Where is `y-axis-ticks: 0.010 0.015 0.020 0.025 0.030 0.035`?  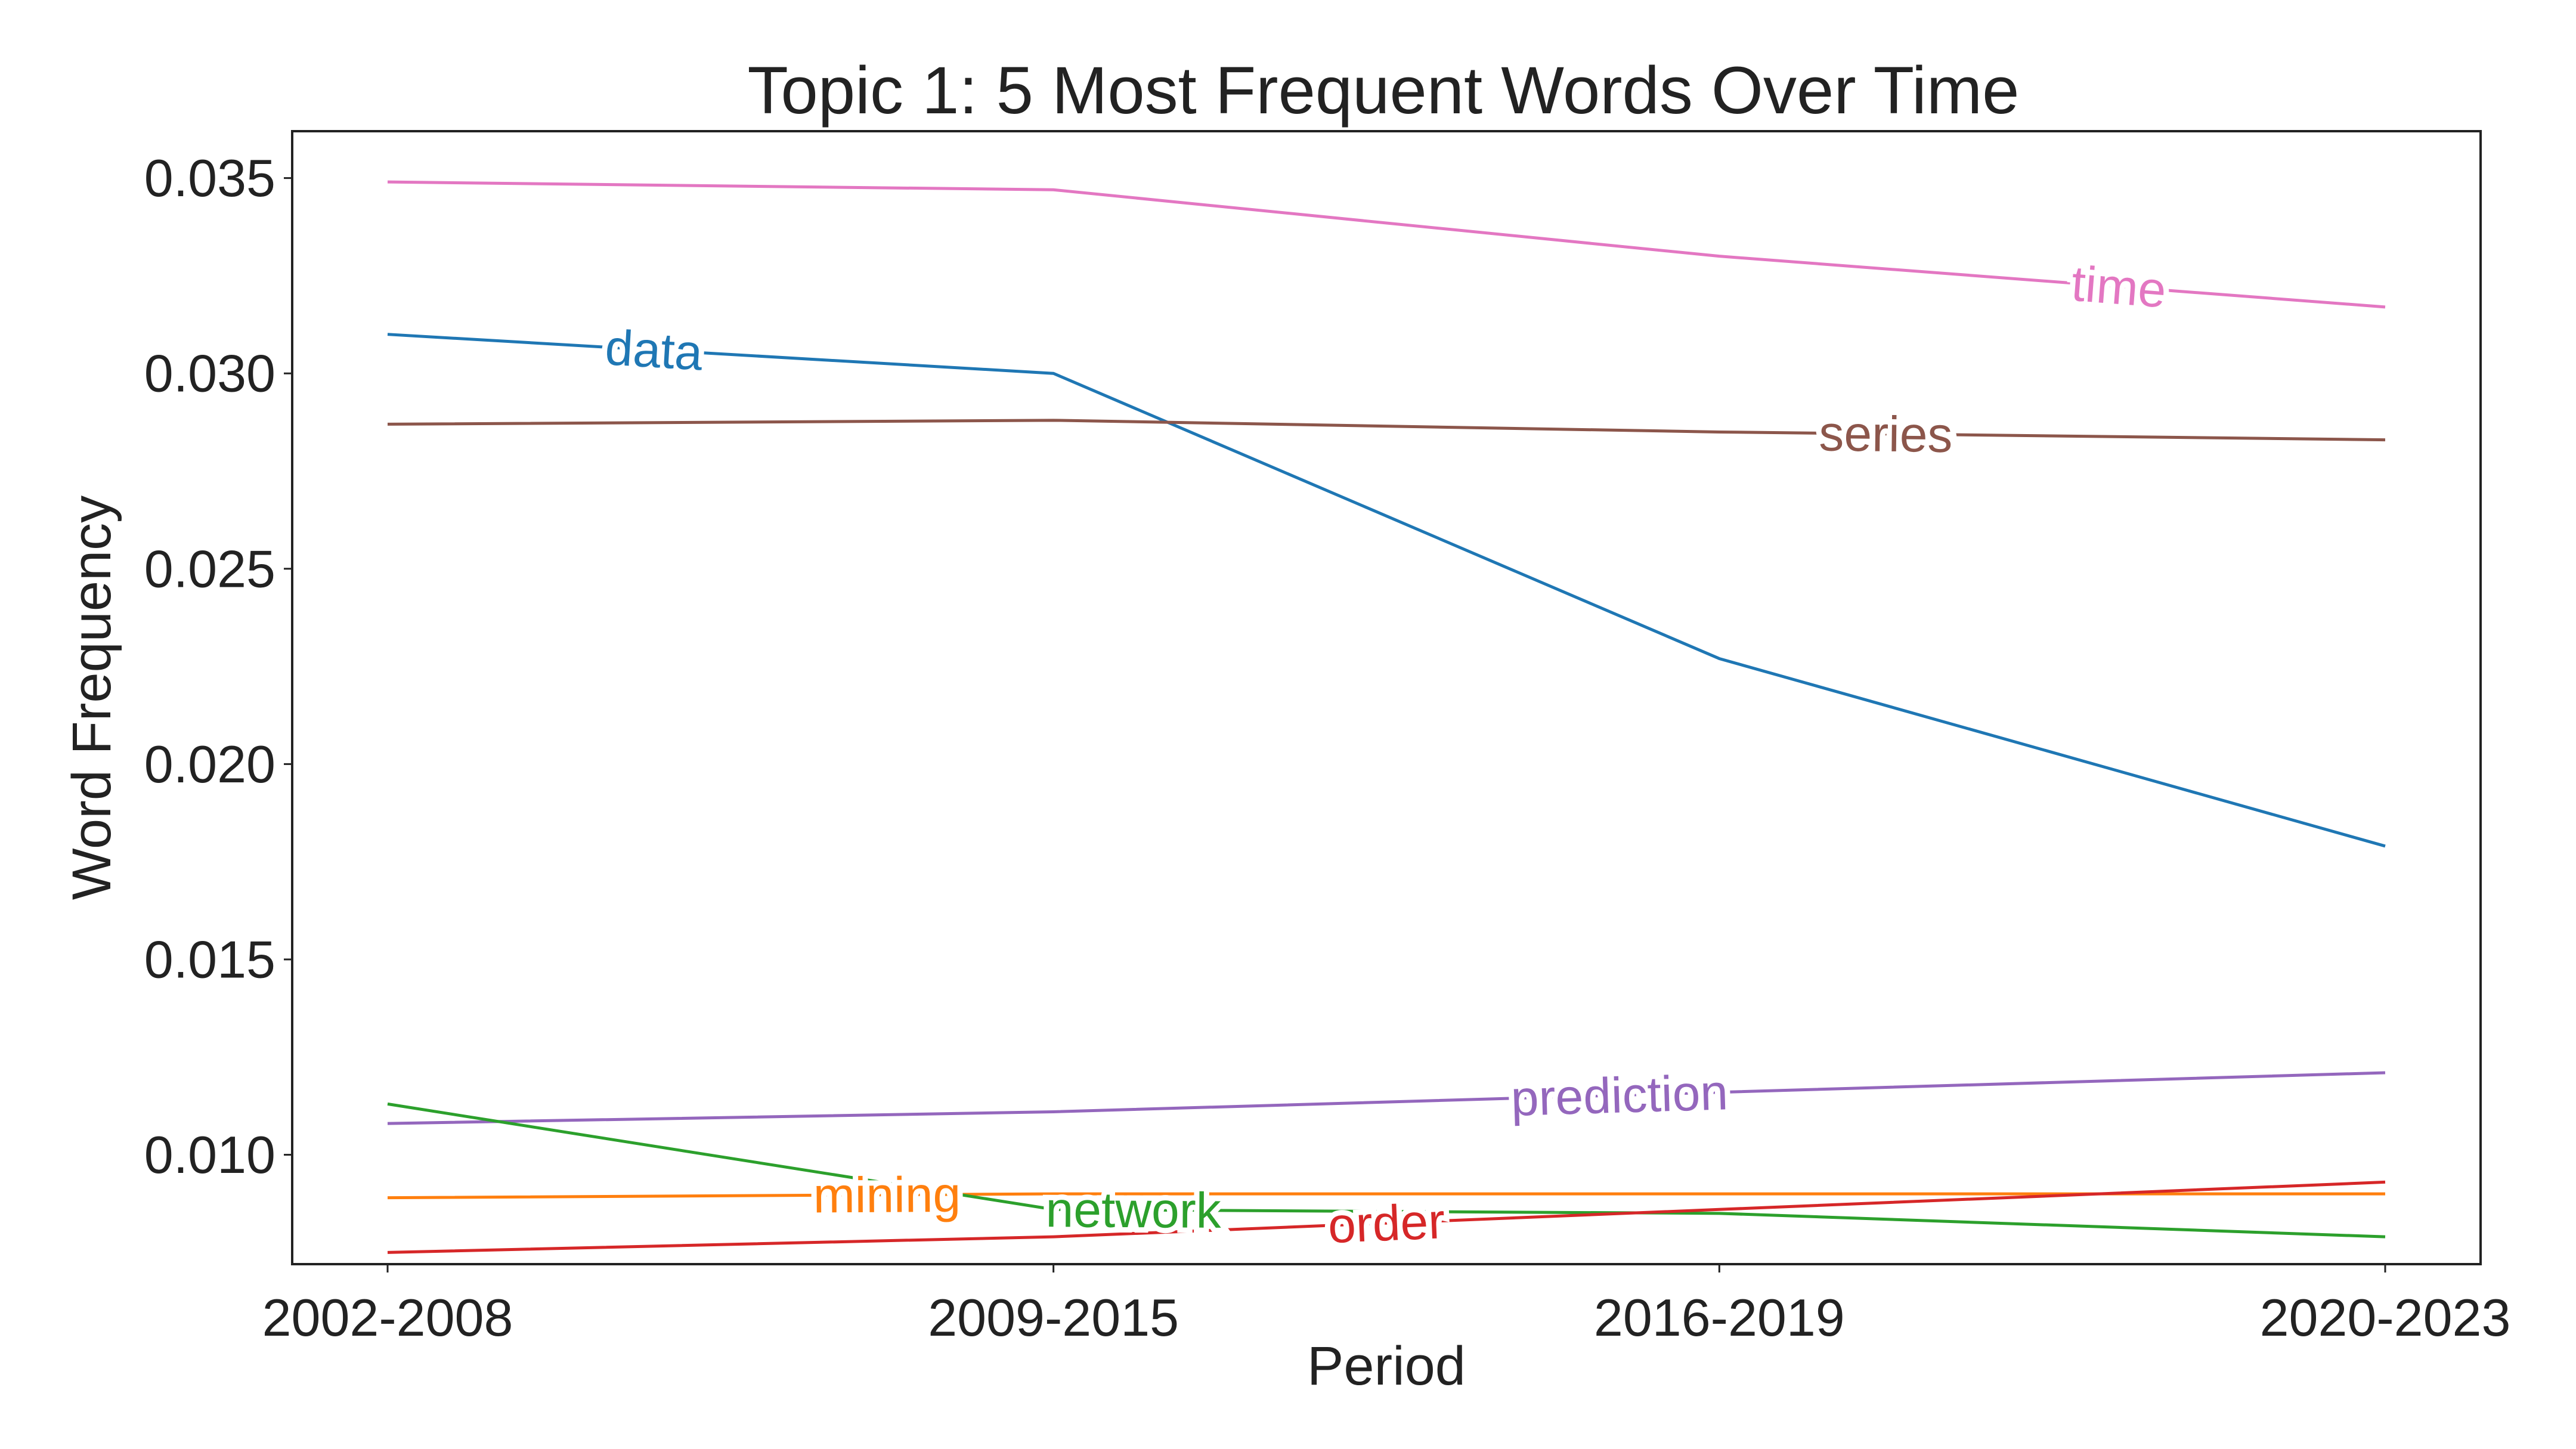
y-axis-ticks: 0.010 0.015 0.020 0.025 0.030 0.035 is located at coordinates (218, 666).